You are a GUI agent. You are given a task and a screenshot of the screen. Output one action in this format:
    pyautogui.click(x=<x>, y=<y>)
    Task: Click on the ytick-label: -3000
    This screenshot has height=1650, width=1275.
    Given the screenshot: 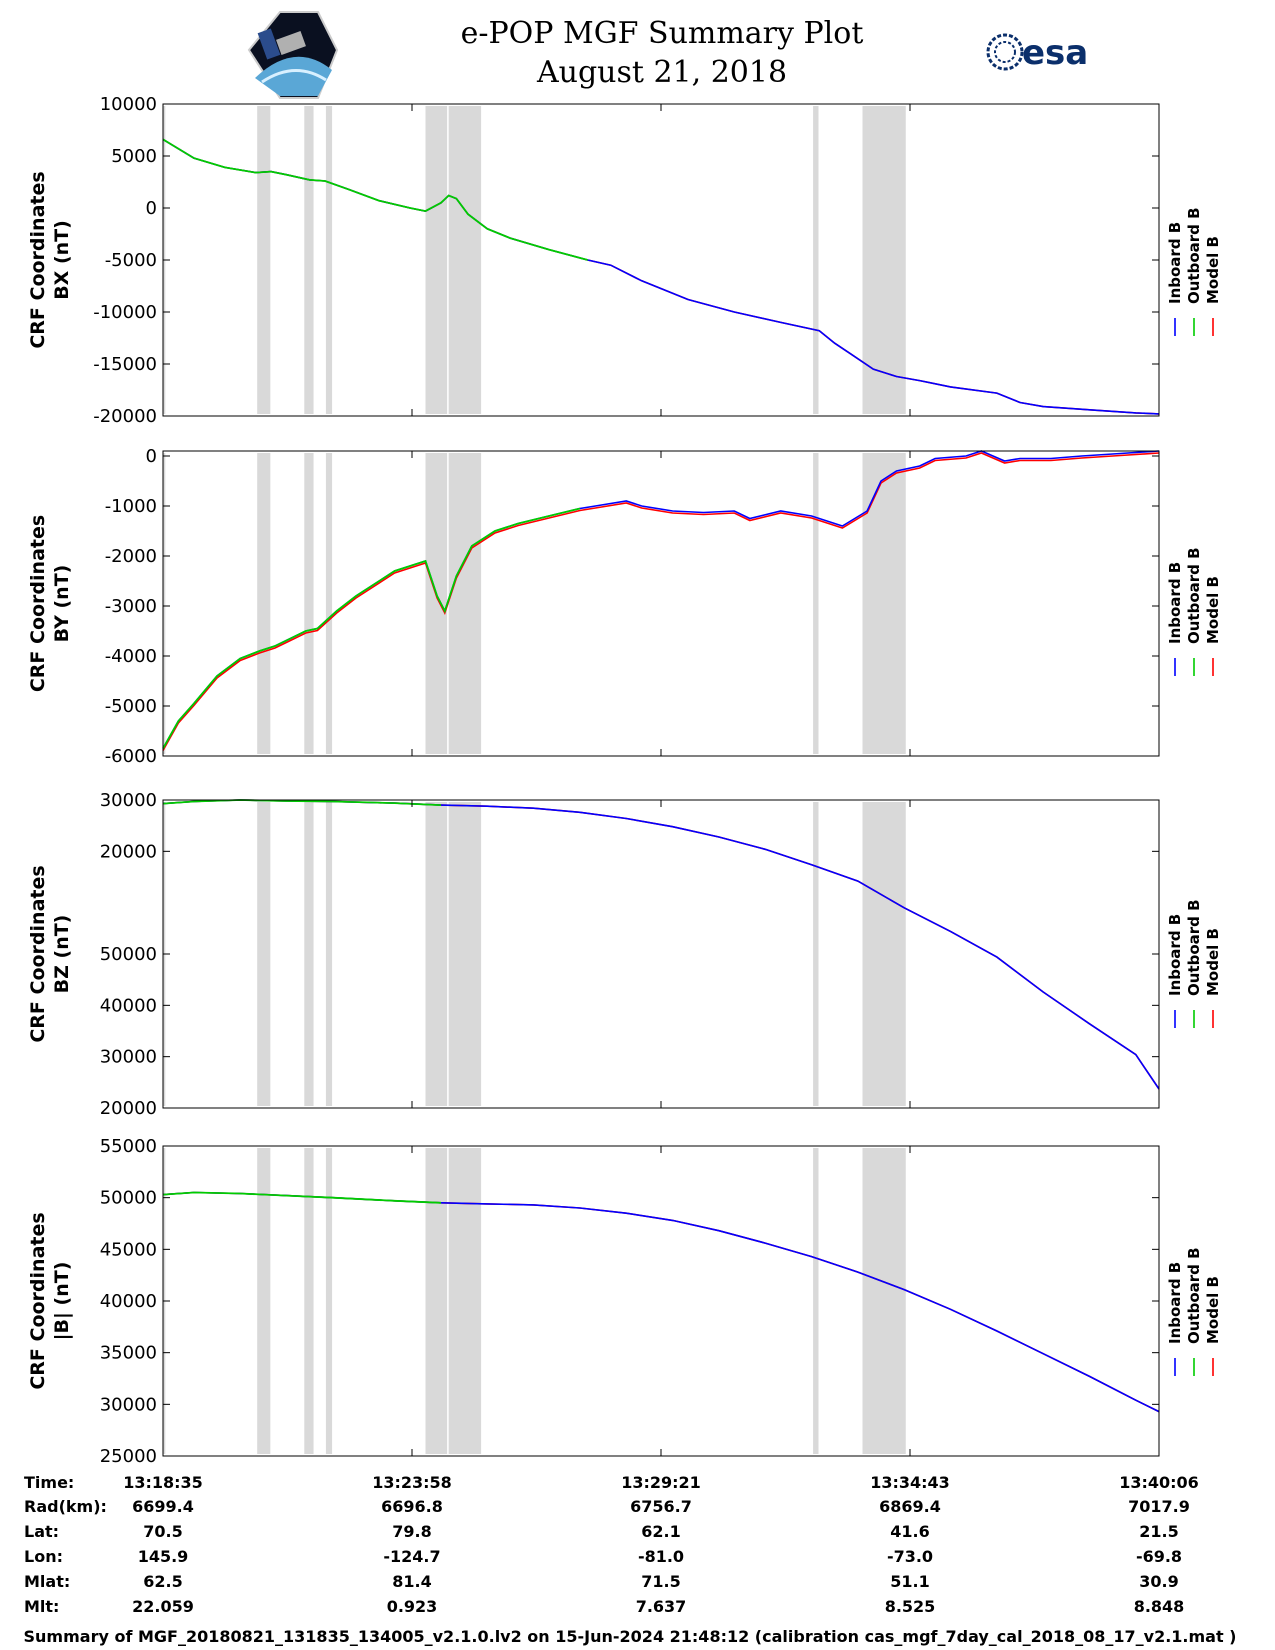 What is the action you would take?
    pyautogui.click(x=131, y=606)
    